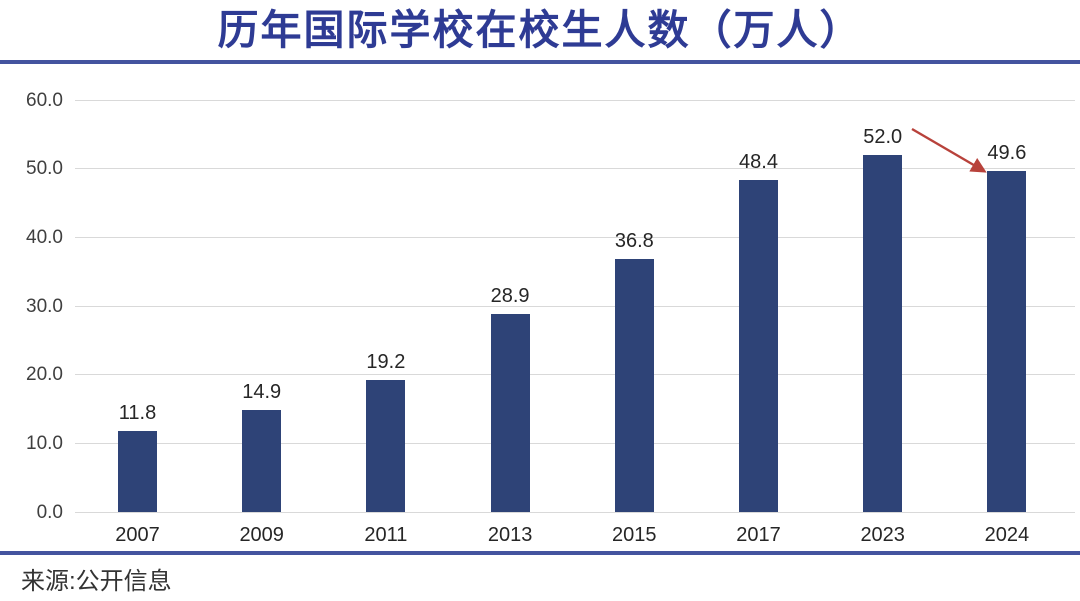 The height and width of the screenshot is (601, 1080). I want to click on footer-divider, so click(540, 553).